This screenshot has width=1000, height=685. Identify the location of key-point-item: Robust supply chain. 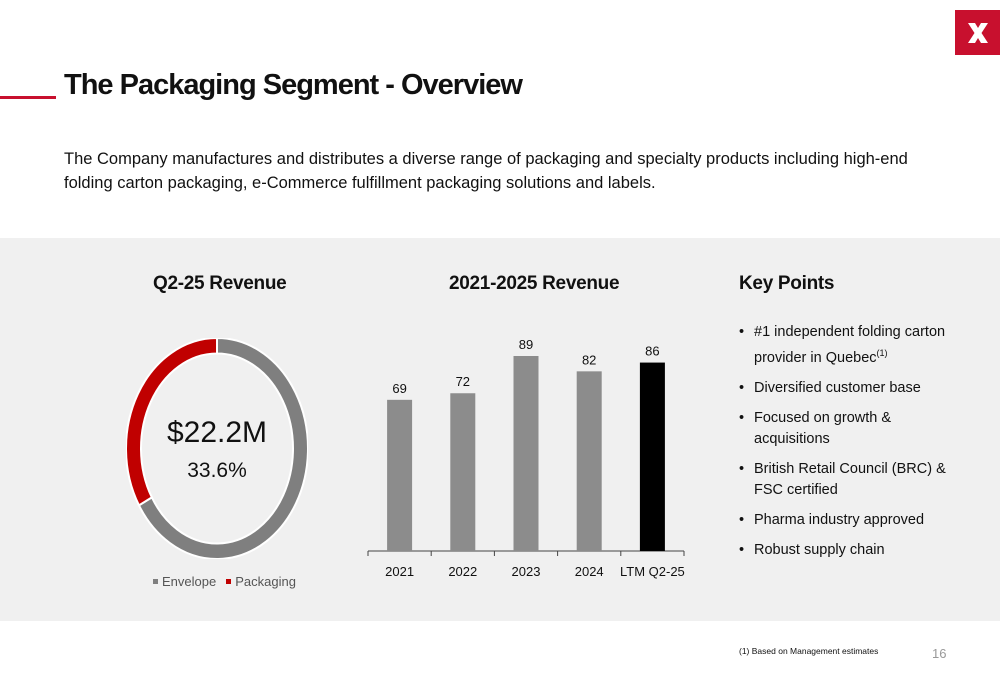
(854, 550).